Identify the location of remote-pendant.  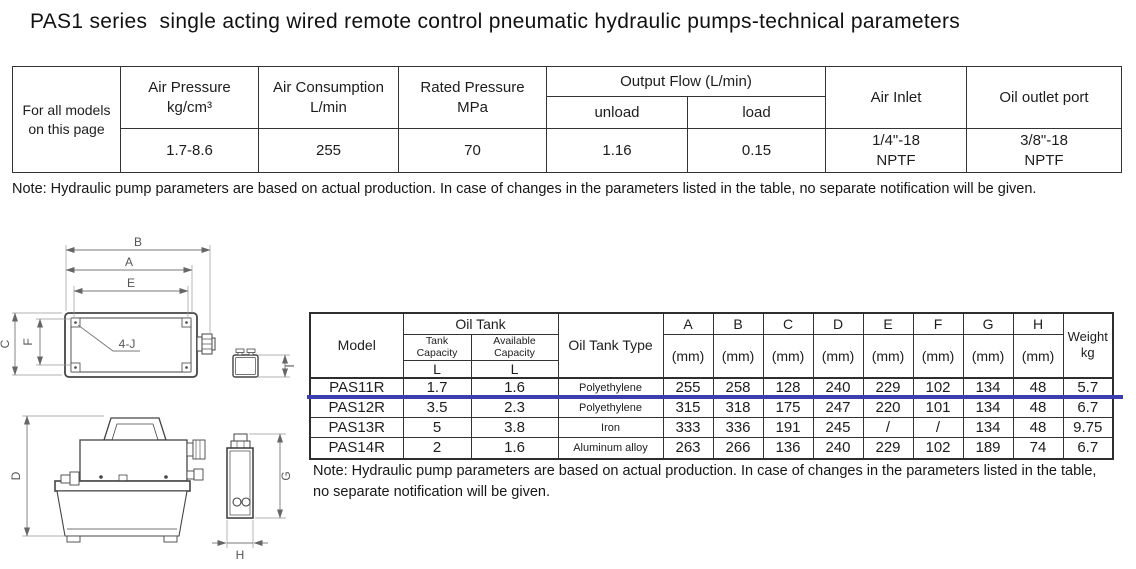
(240, 476).